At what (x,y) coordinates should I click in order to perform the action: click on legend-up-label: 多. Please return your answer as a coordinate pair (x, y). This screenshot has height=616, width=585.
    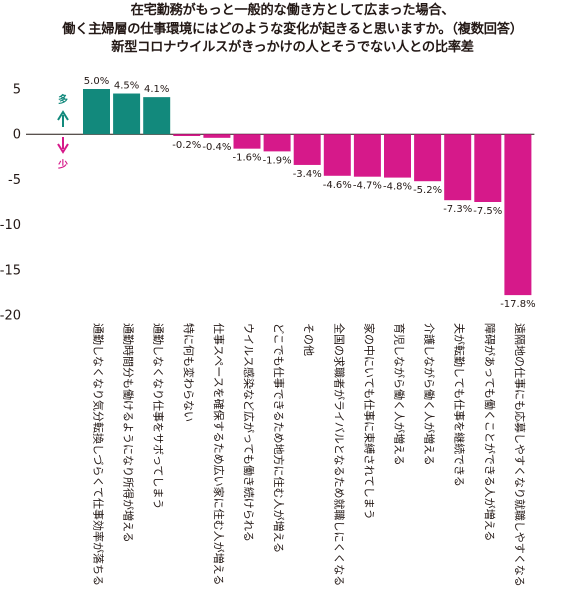
    Looking at the image, I should click on (63, 99).